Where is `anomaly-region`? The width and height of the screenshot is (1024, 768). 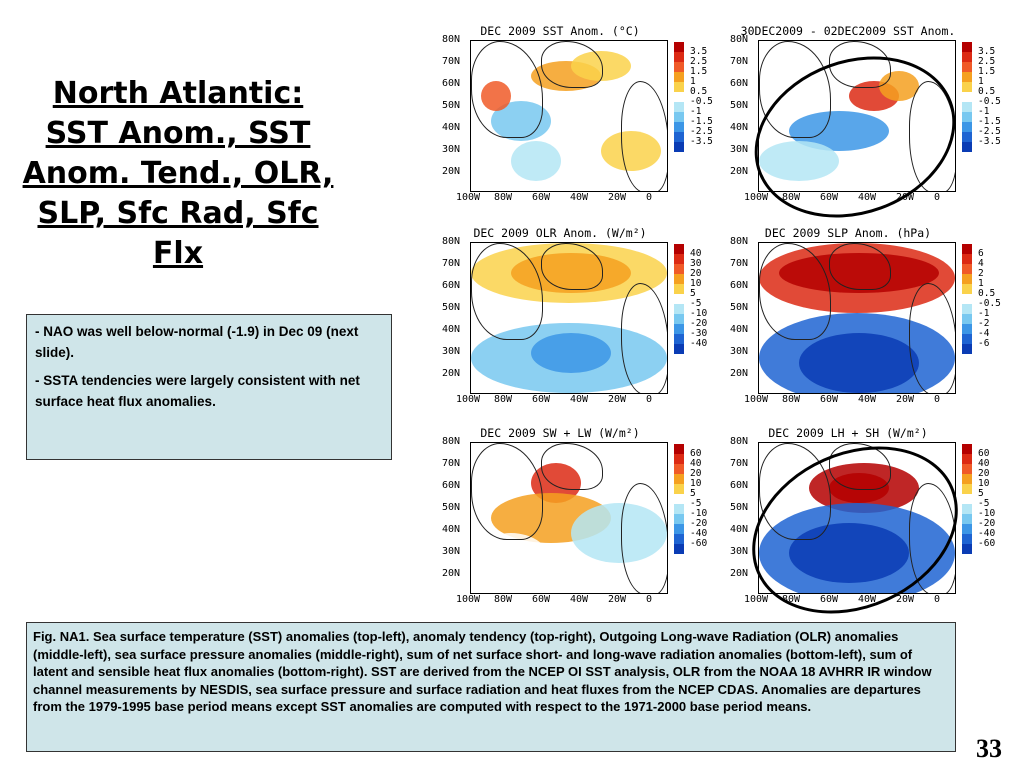 anomaly-region is located at coordinates (799, 161).